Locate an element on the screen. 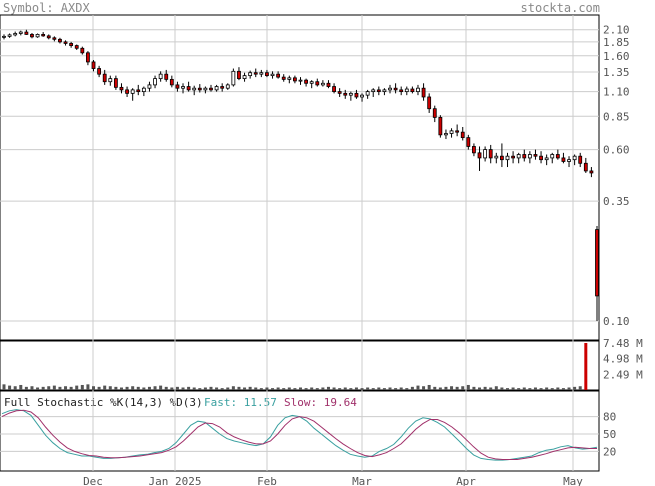  price-tick-label: 2.10 is located at coordinates (616, 30).